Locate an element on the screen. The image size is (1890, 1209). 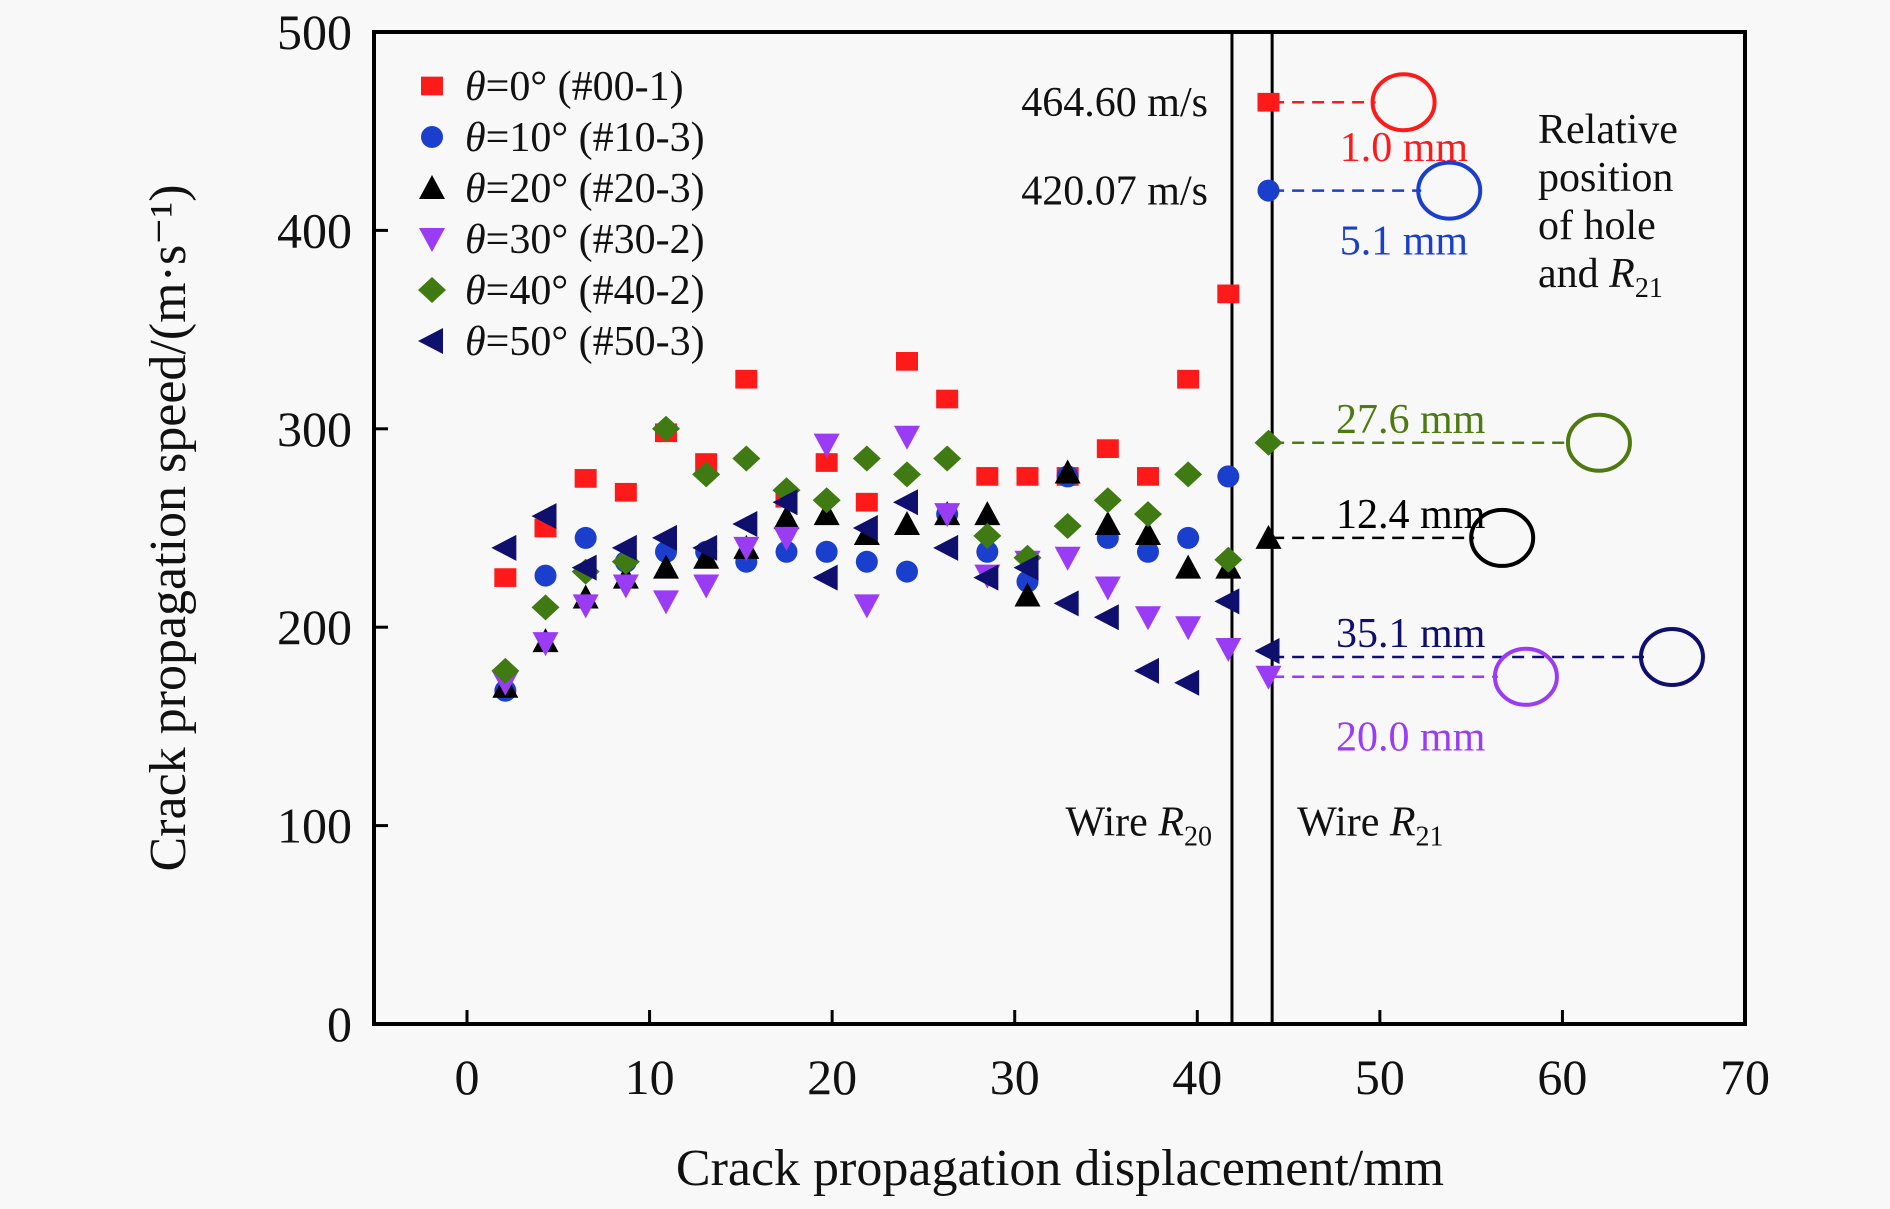
legend-label: θ=0° (#00-1) is located at coordinates (574, 87).